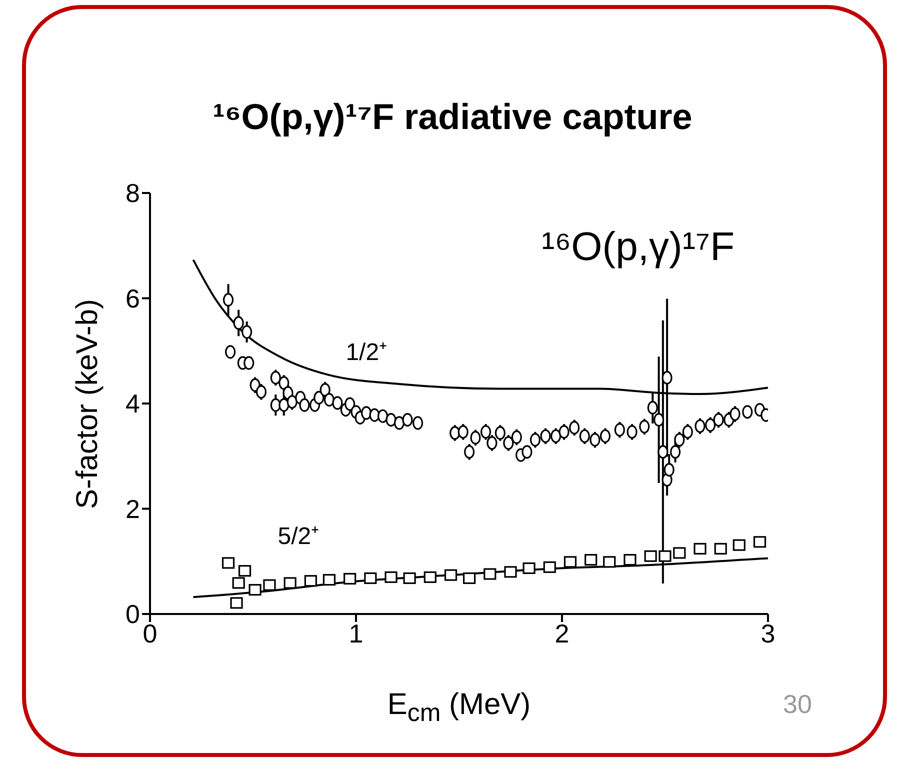 Image resolution: width=905 pixels, height=771 pixels. I want to click on text: 30, so click(797, 704).